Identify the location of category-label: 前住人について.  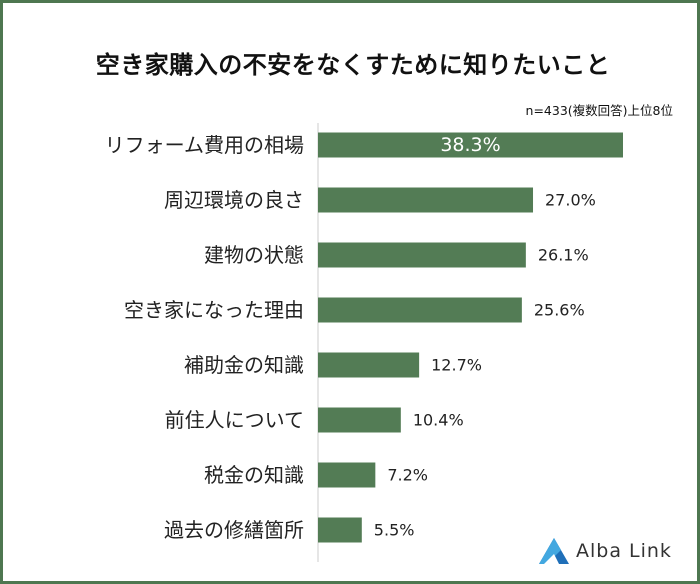
(234, 420).